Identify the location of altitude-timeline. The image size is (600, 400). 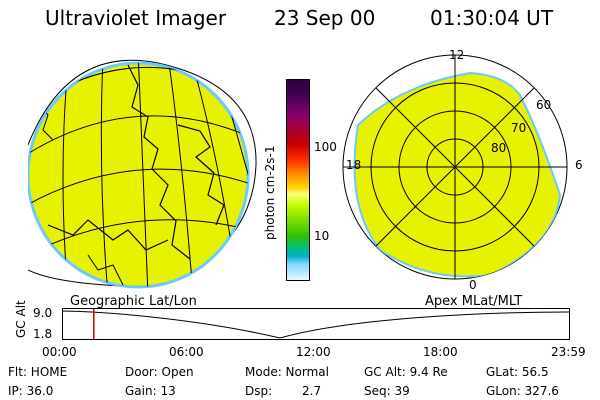
(316, 324).